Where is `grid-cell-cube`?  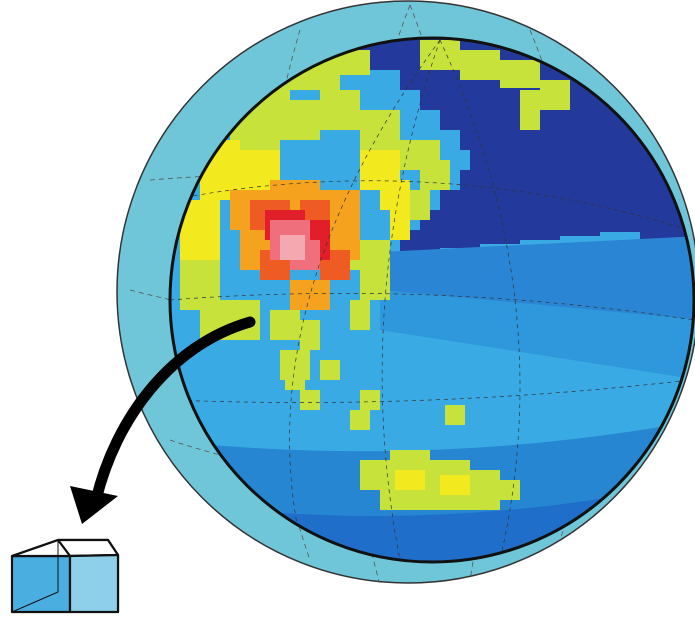 grid-cell-cube is located at coordinates (65, 576).